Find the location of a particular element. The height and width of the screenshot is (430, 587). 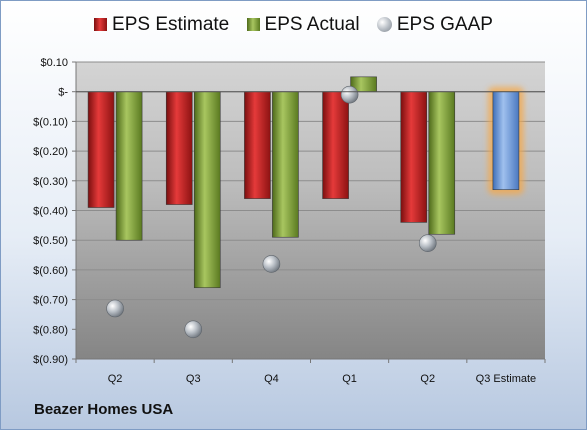

x-tick-label: Q3 is located at coordinates (193, 379).